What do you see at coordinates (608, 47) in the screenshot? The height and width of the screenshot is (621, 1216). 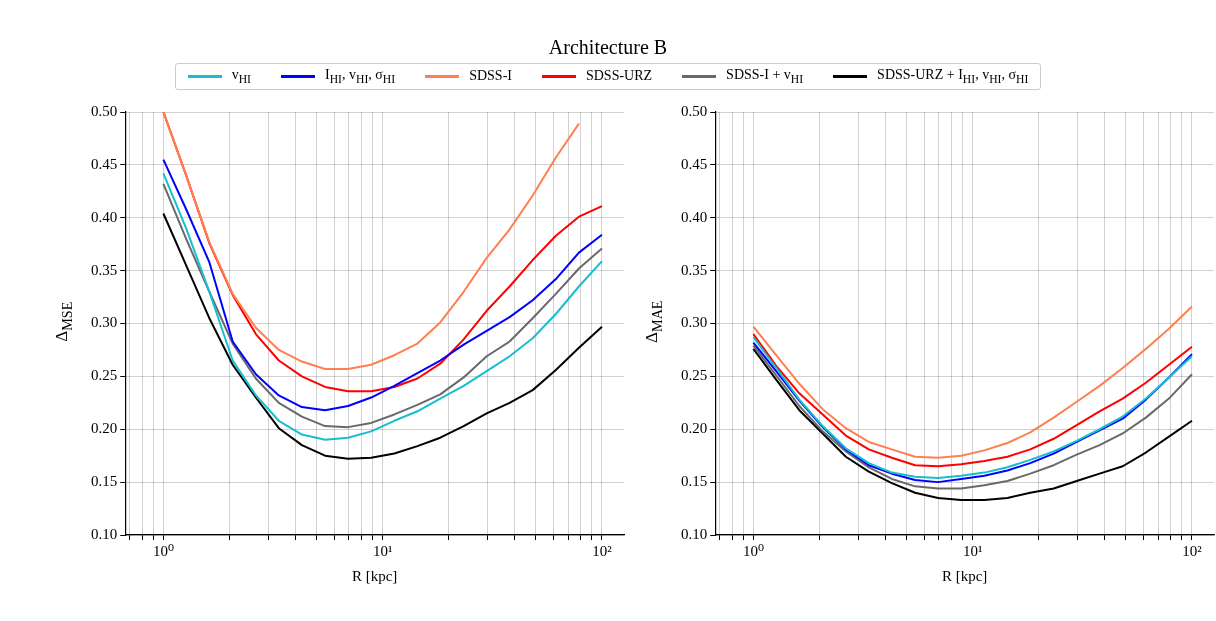 I see `chart-title: Architecture B` at bounding box center [608, 47].